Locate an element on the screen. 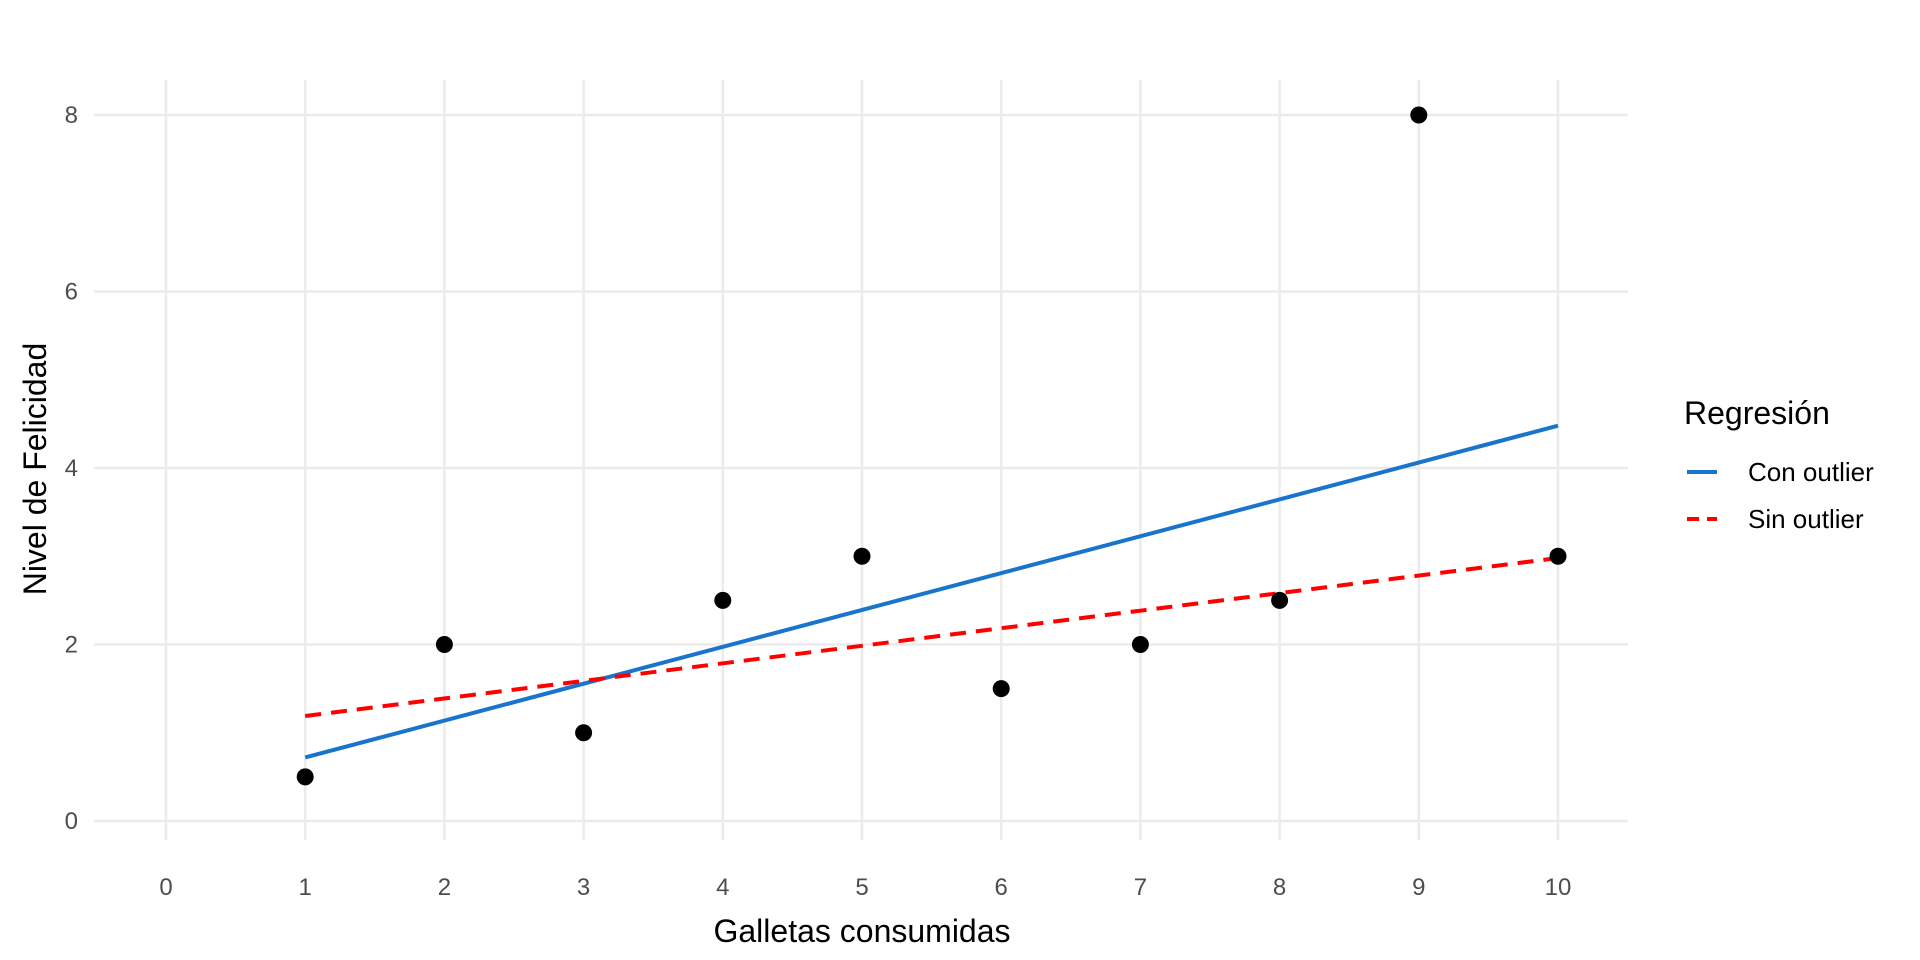  y-tick-label: 2 is located at coordinates (71, 645).